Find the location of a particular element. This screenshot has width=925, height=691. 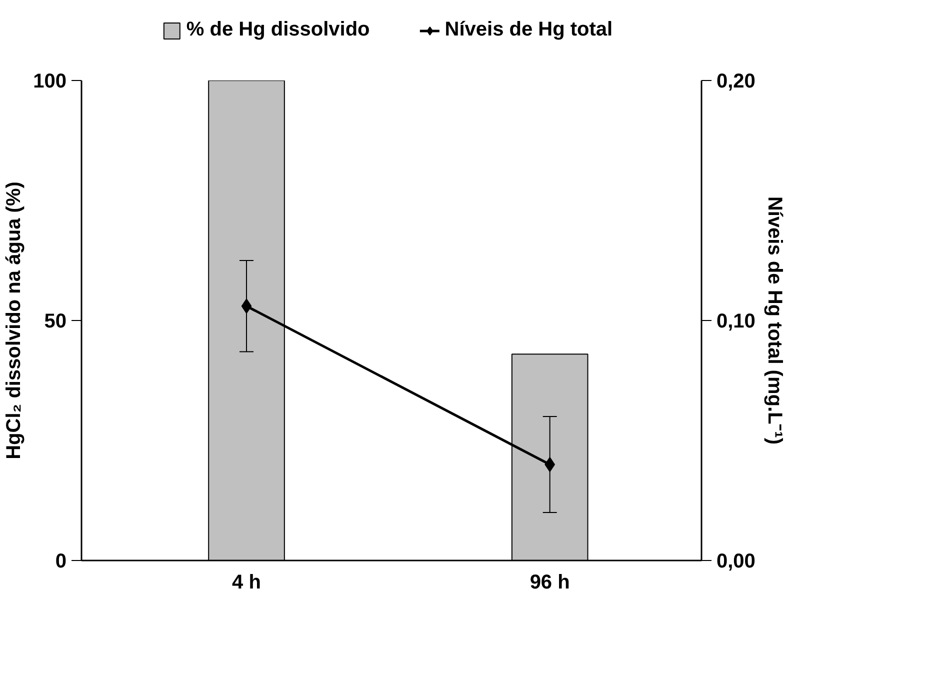

y2-tick-label: 0,20 is located at coordinates (736, 81).